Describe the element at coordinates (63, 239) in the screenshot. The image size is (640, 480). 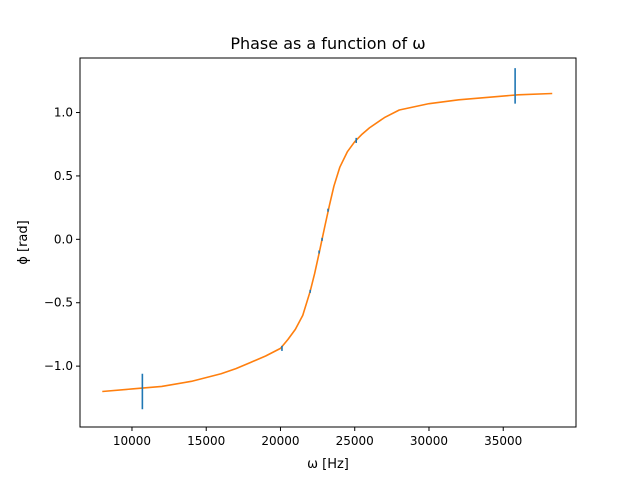
I see `y-tick-label: 0.0` at that location.